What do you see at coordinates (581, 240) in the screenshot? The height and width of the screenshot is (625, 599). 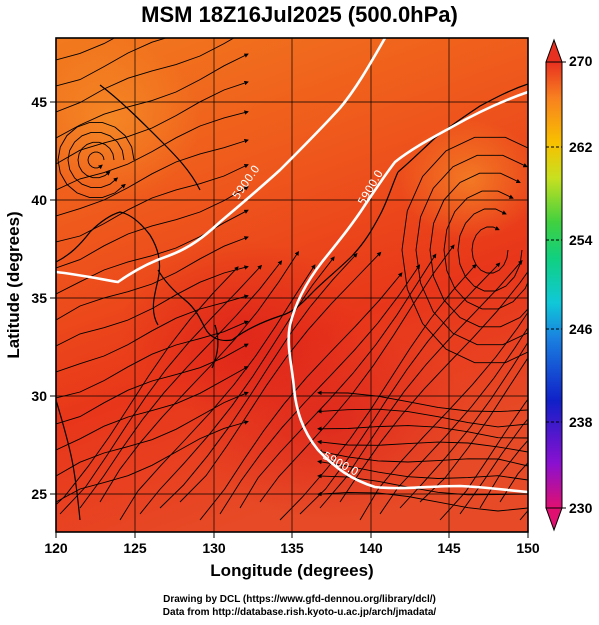 I see `colorbar-label: 254` at bounding box center [581, 240].